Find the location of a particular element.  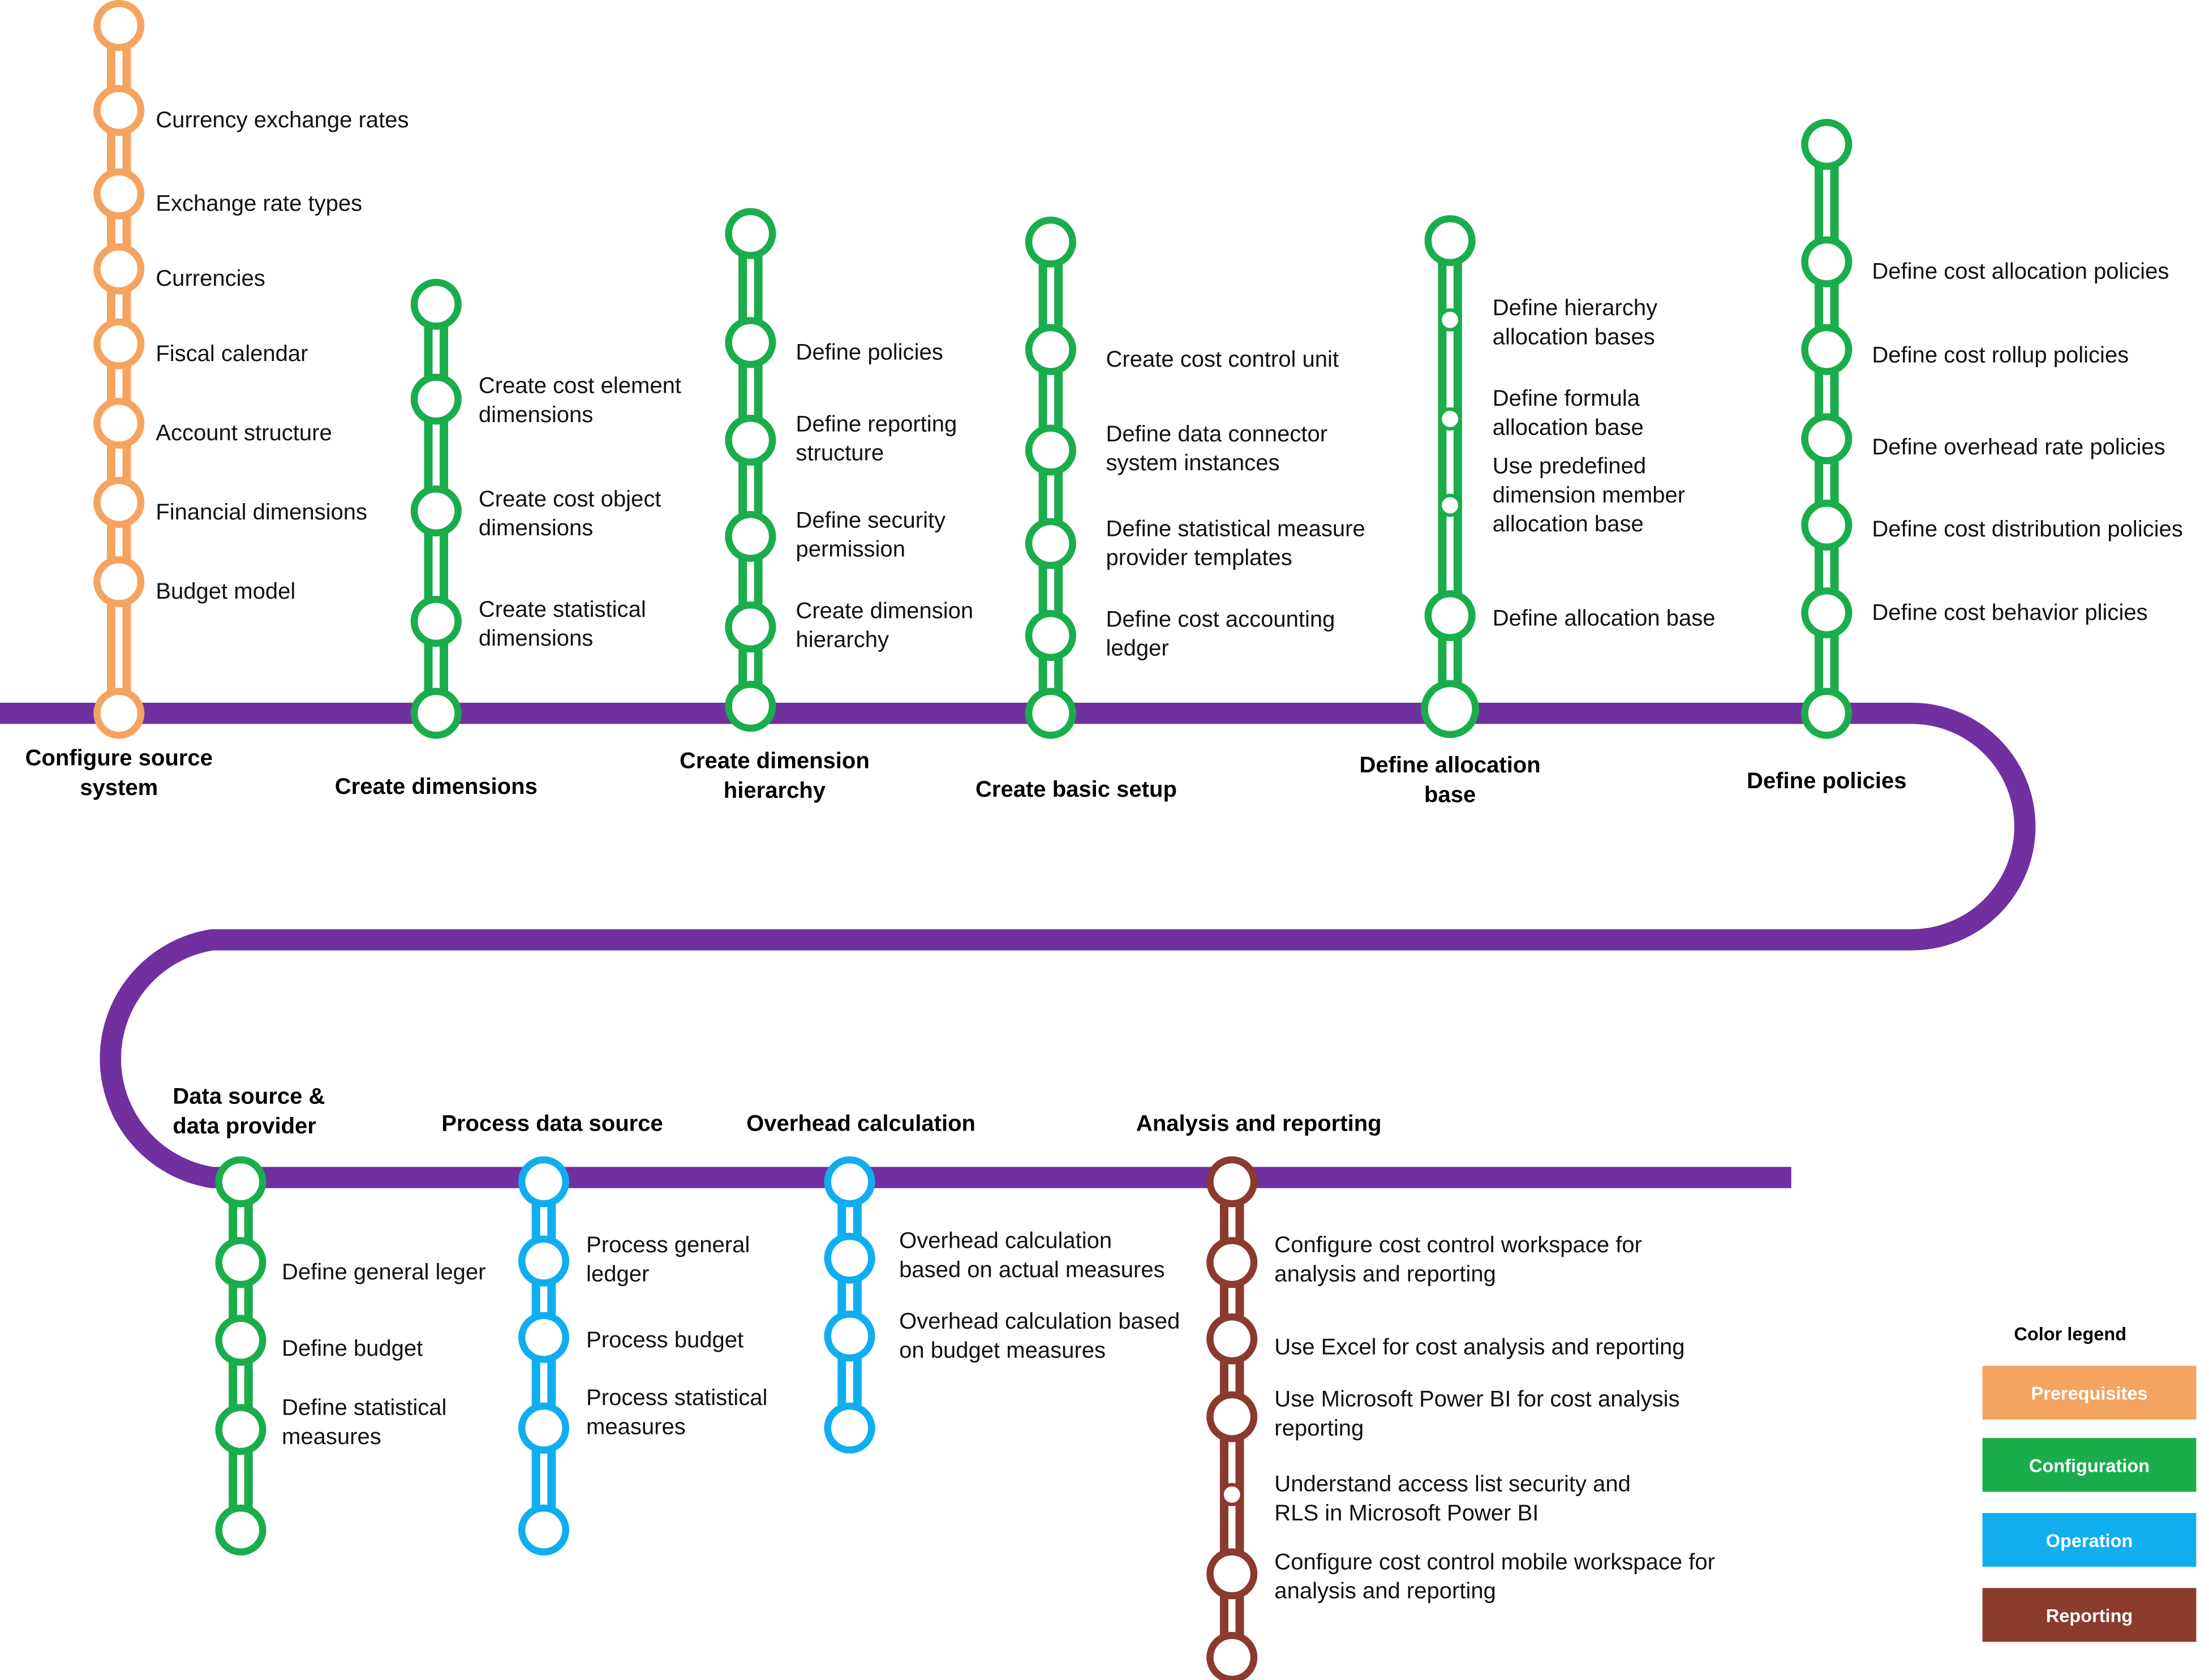

legend-label: Operation is located at coordinates (2089, 1541).